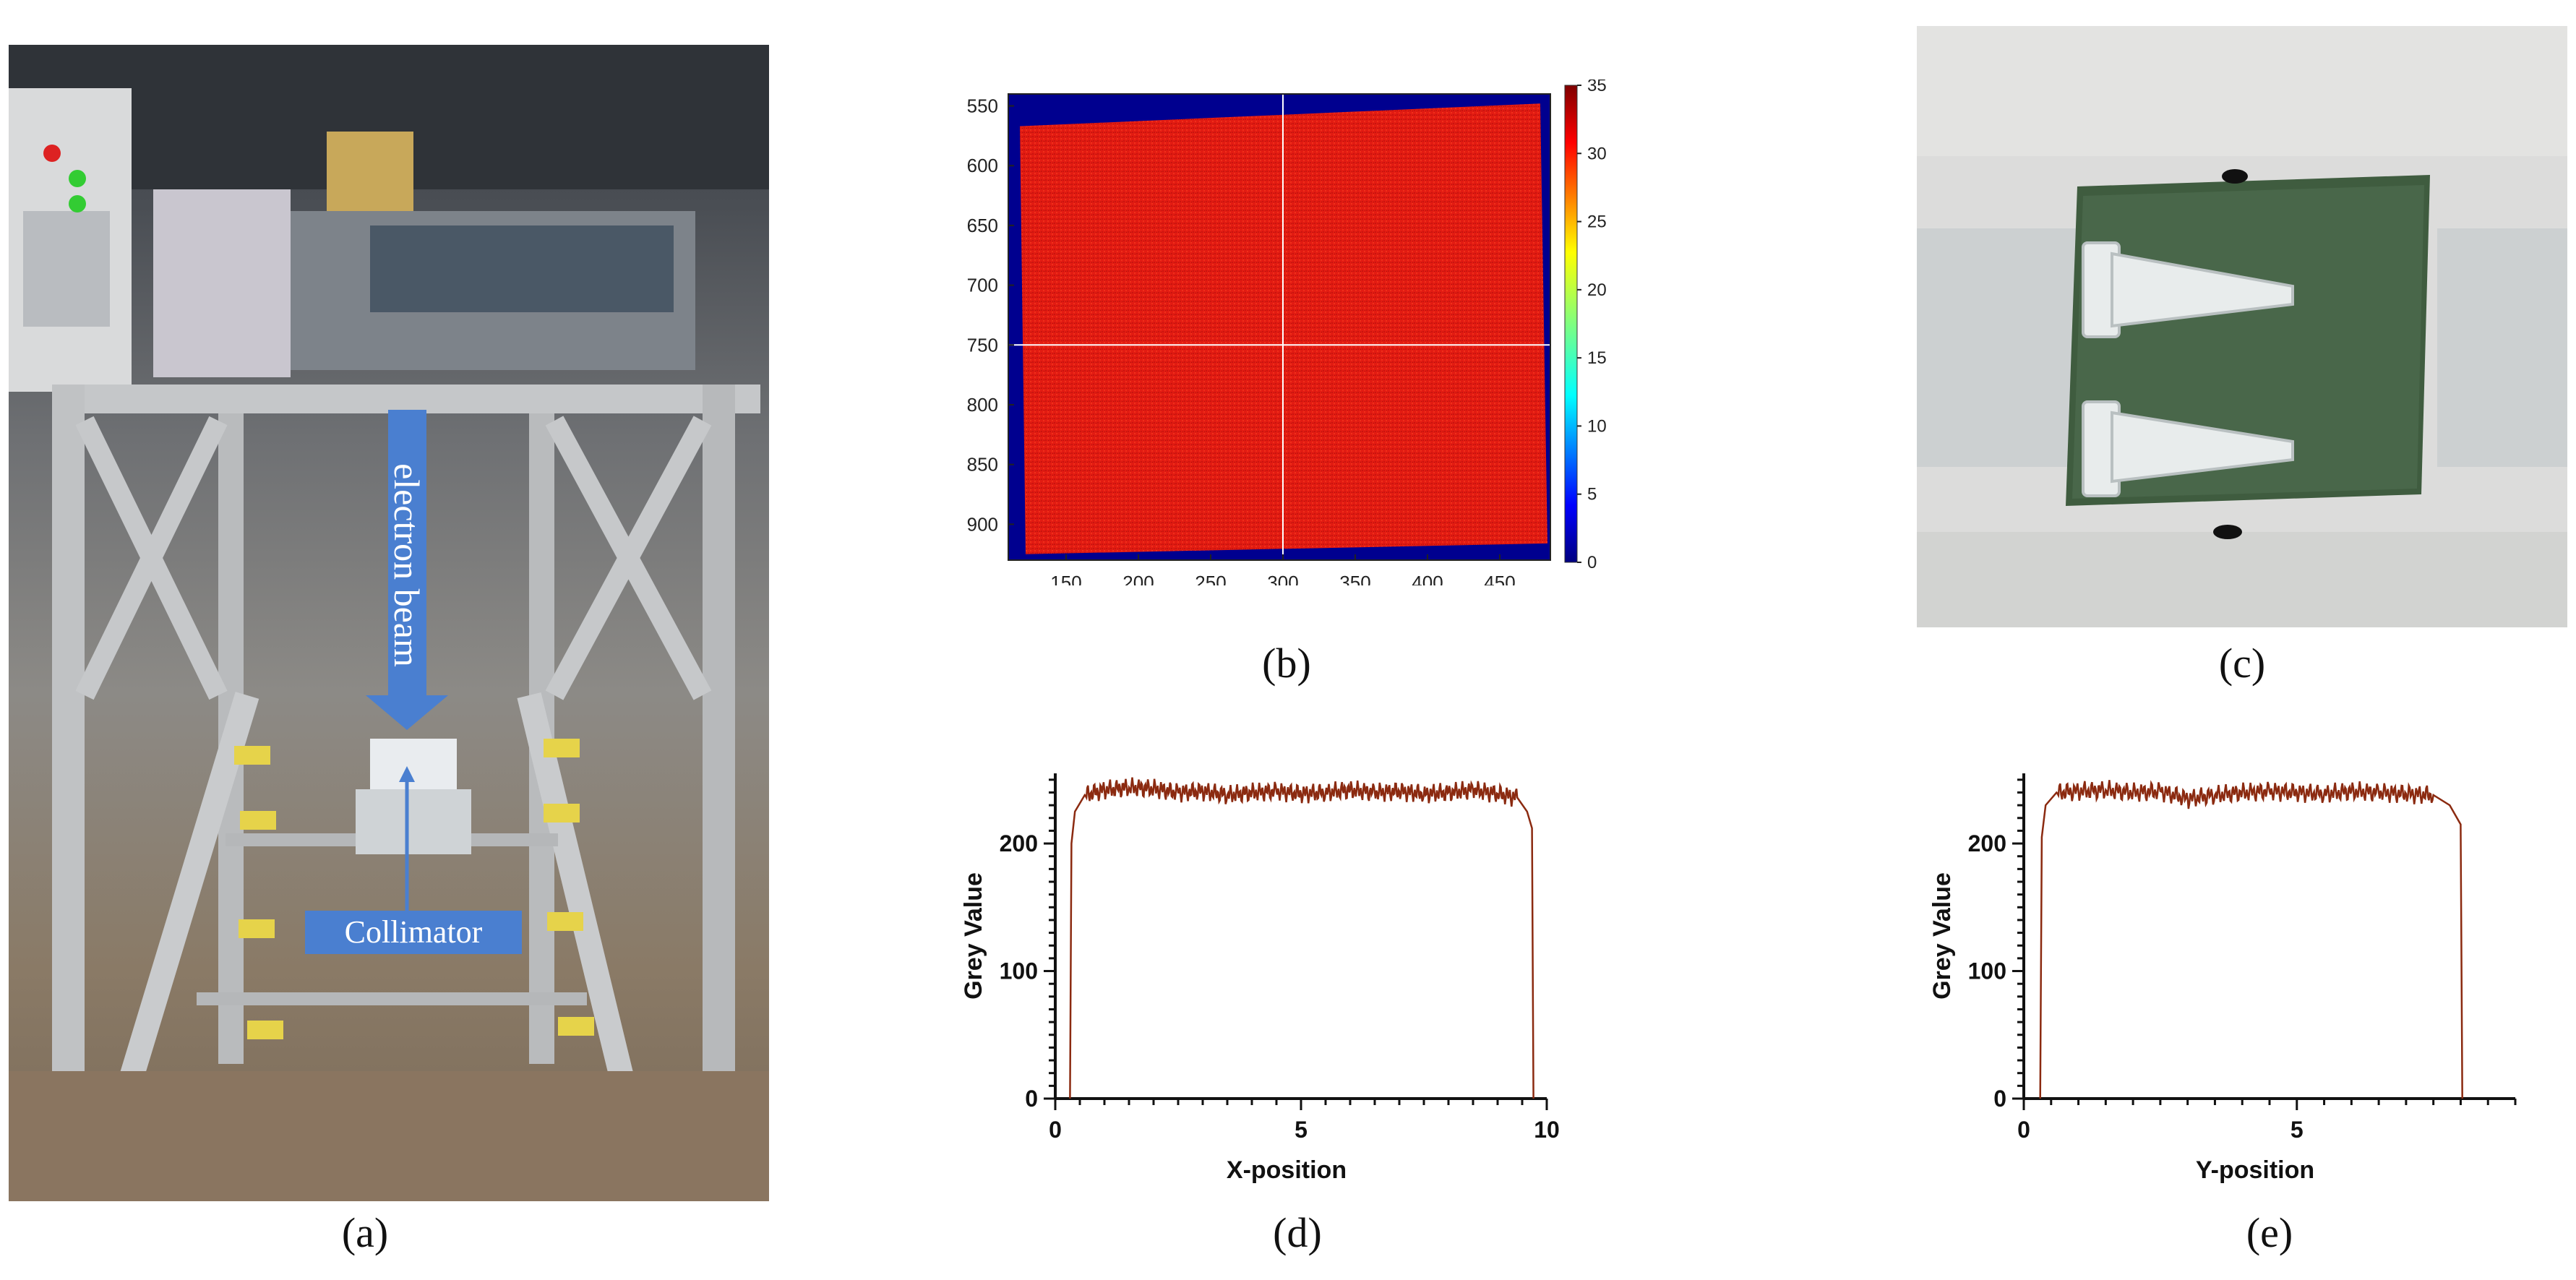 Image resolution: width=2576 pixels, height=1280 pixels. I want to click on heatmap-y-tick-label: 550, so click(983, 106).